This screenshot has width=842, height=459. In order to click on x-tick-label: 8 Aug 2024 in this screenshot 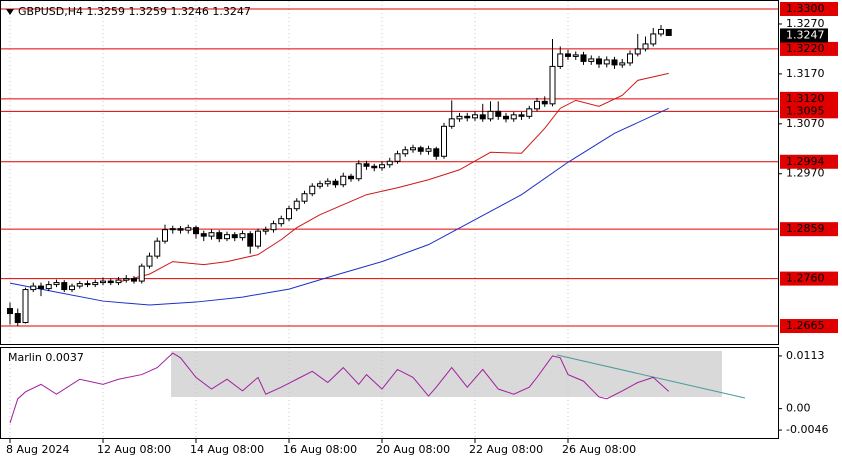, I will do `click(37, 449)`.